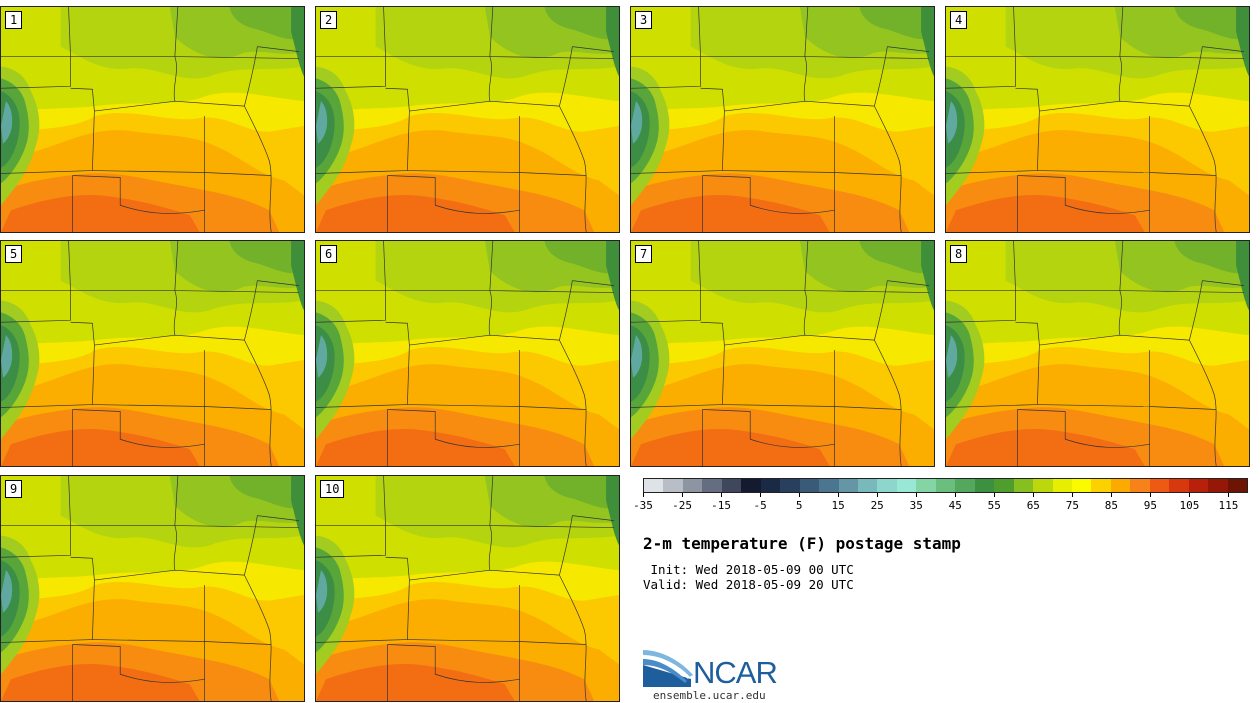 Image resolution: width=1260 pixels, height=703 pixels. I want to click on map-panel-5: 5, so click(152, 353).